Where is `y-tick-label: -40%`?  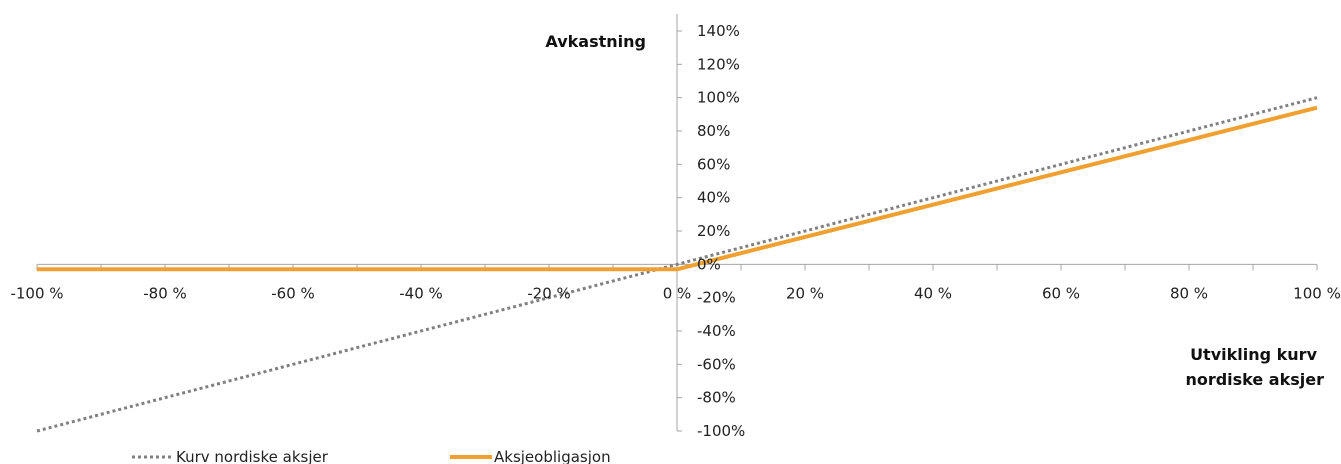 y-tick-label: -40% is located at coordinates (716, 331).